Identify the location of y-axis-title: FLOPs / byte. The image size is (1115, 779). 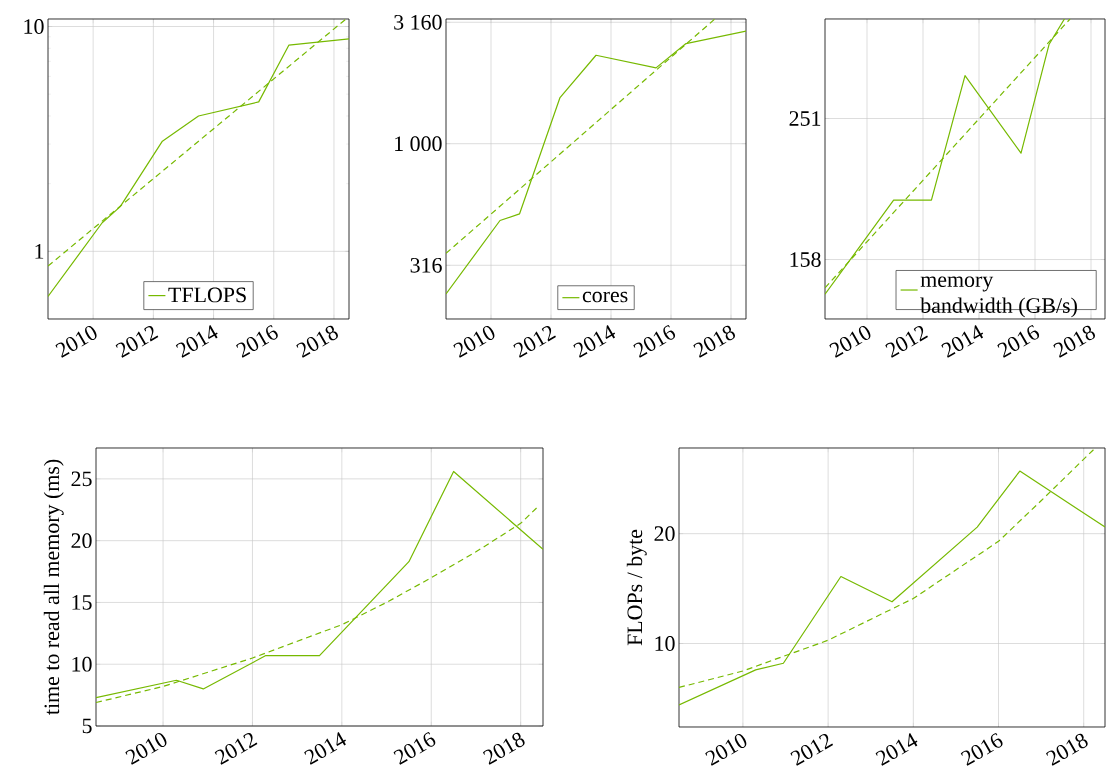
(636, 587).